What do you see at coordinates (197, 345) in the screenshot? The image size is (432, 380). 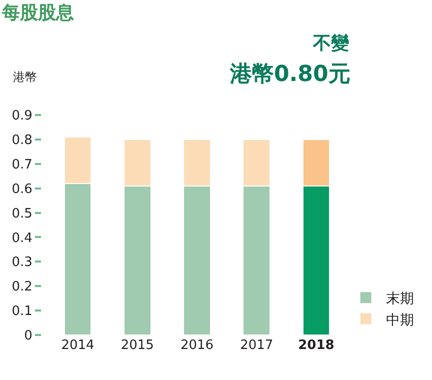 I see `x-tick-label: 2016` at bounding box center [197, 345].